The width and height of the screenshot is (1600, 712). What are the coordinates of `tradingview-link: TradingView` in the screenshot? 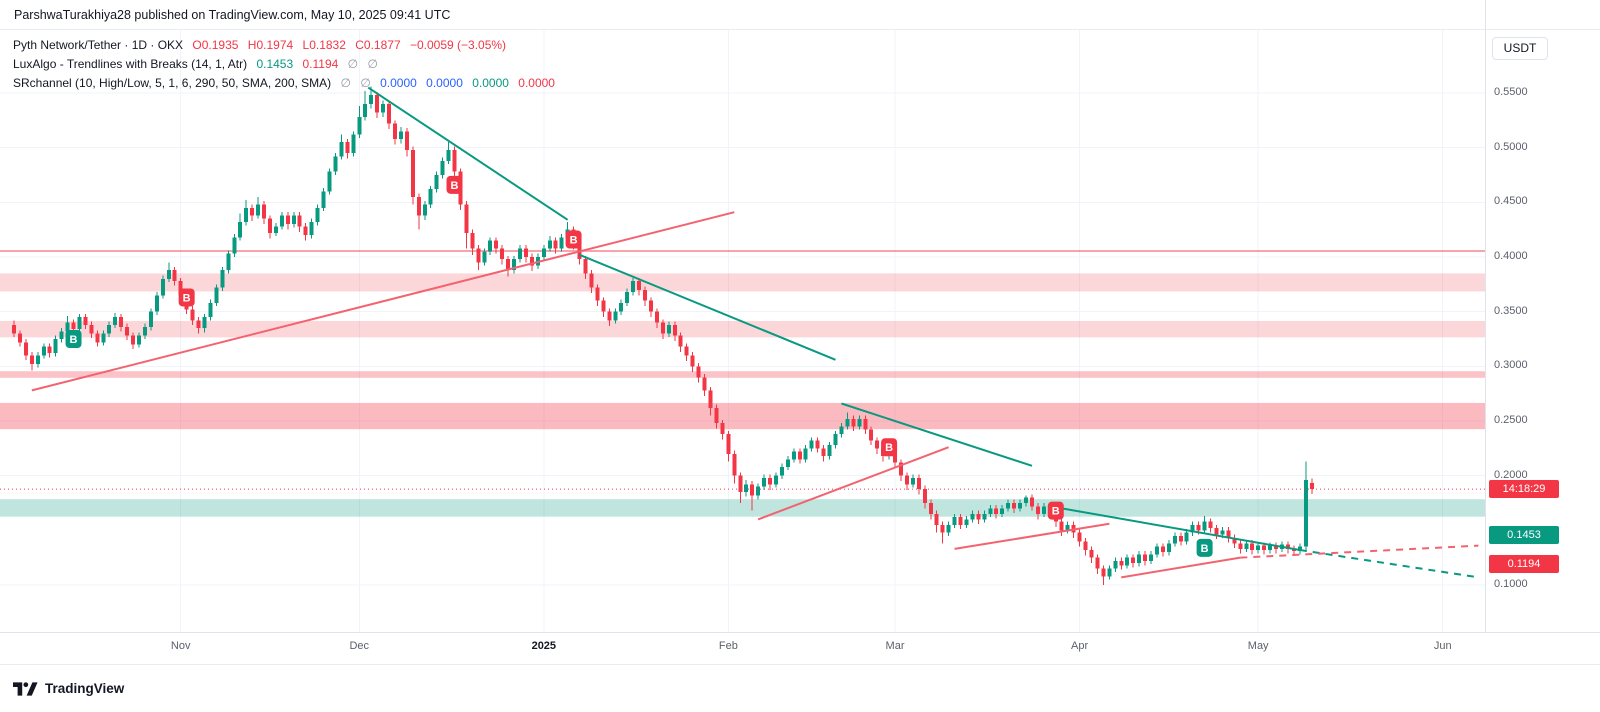 It's located at (68, 689).